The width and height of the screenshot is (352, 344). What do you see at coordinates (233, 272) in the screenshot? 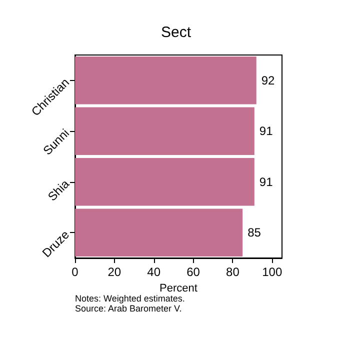
I see `x-tick-label: 80` at bounding box center [233, 272].